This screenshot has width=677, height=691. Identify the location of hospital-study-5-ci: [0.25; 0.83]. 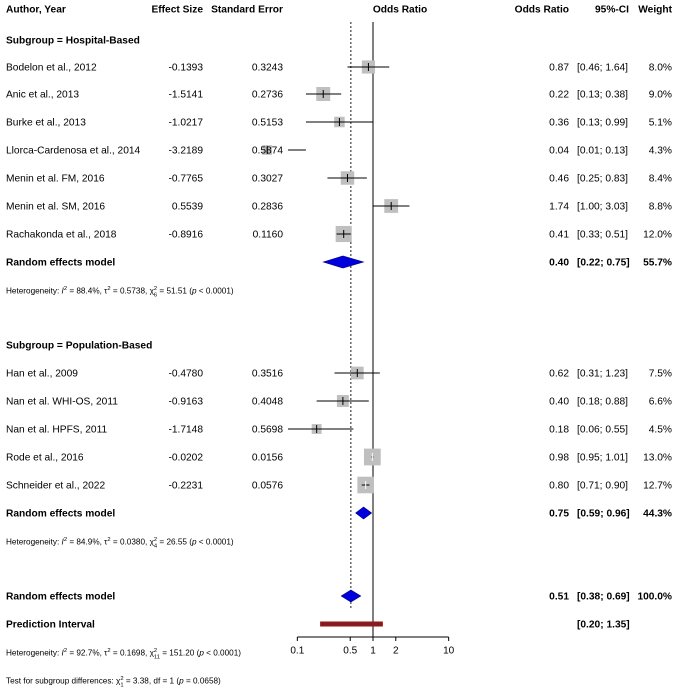
(602, 179).